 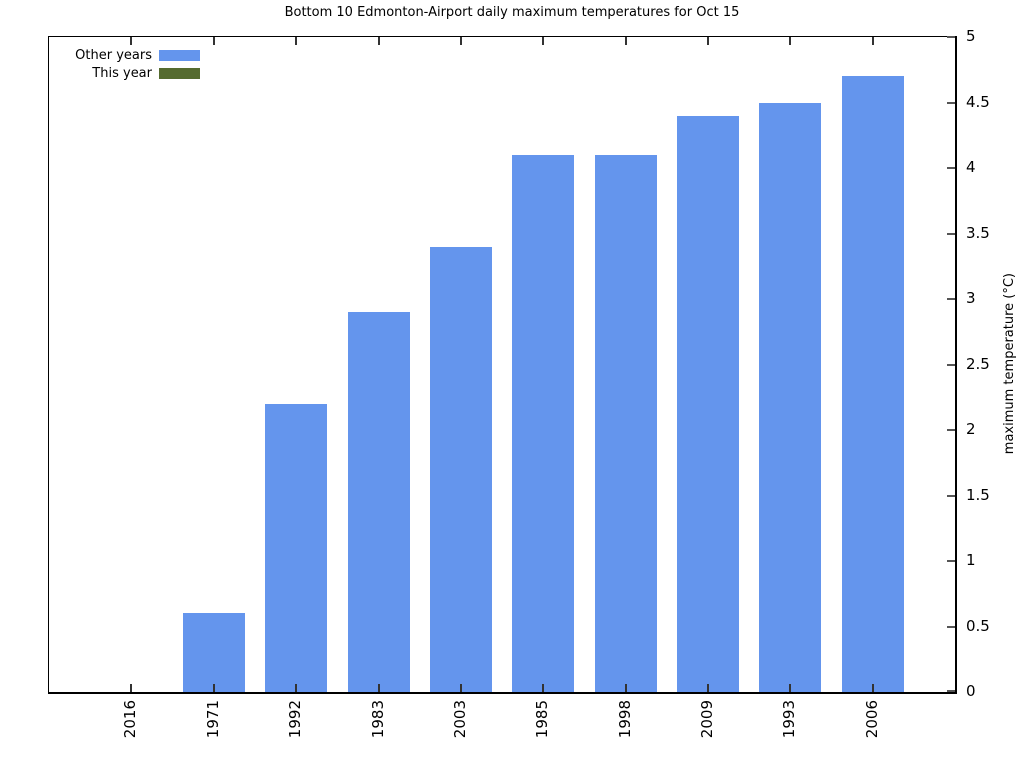 I want to click on y-tick-label: 0, so click(x=971, y=691).